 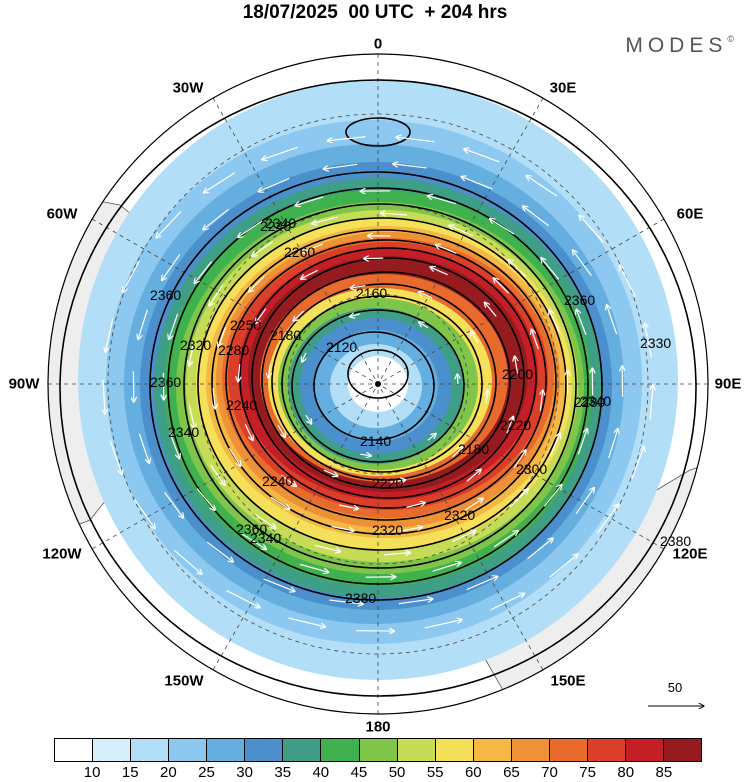 I want to click on colorbar-tick-label: 20, so click(x=168, y=772).